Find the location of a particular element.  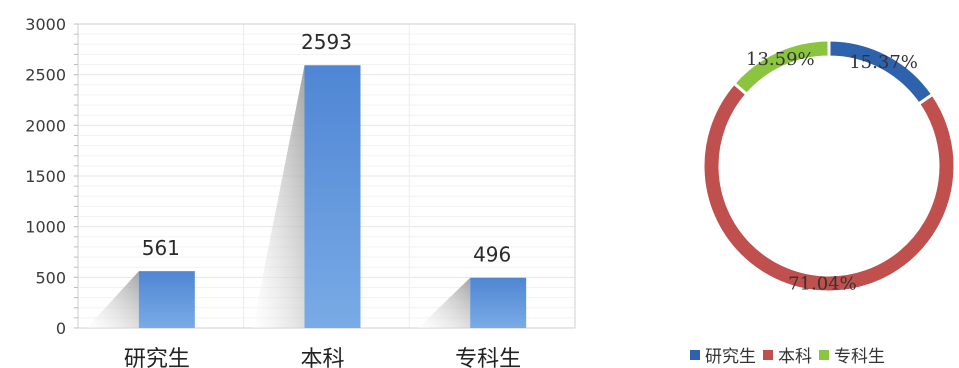

y-tick-label: 2000 is located at coordinates (45, 125).